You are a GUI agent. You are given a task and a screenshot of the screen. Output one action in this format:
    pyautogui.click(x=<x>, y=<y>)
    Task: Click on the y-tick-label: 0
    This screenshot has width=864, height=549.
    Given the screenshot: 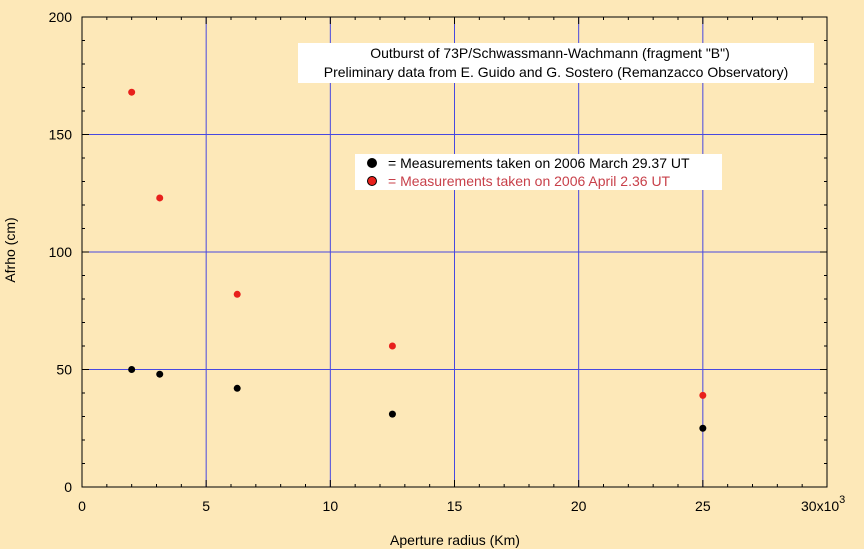 What is the action you would take?
    pyautogui.click(x=68, y=487)
    